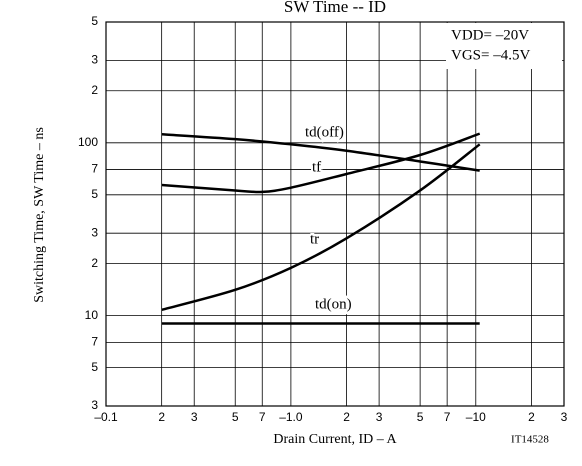 The height and width of the screenshot is (466, 582). What do you see at coordinates (333, 304) in the screenshot?
I see `series-label: td(on)` at bounding box center [333, 304].